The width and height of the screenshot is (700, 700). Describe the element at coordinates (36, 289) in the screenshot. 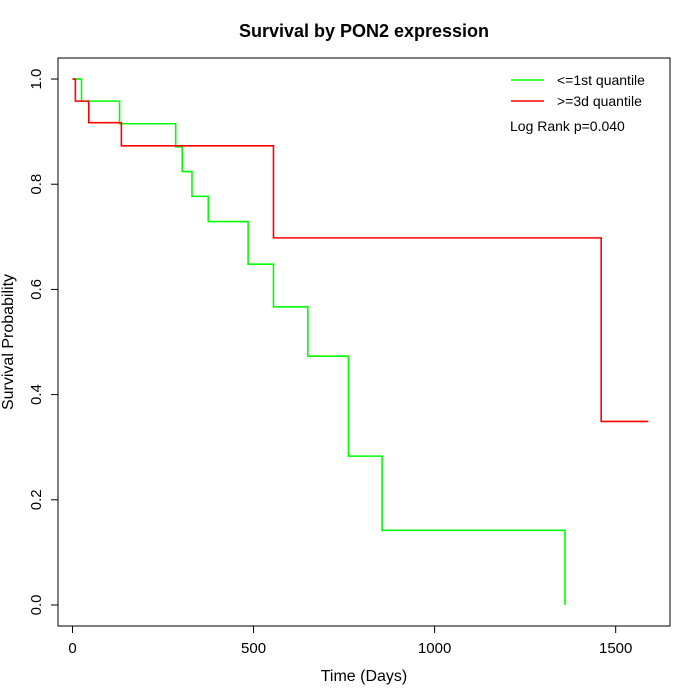

I see `y-tick-label: 0.6` at that location.